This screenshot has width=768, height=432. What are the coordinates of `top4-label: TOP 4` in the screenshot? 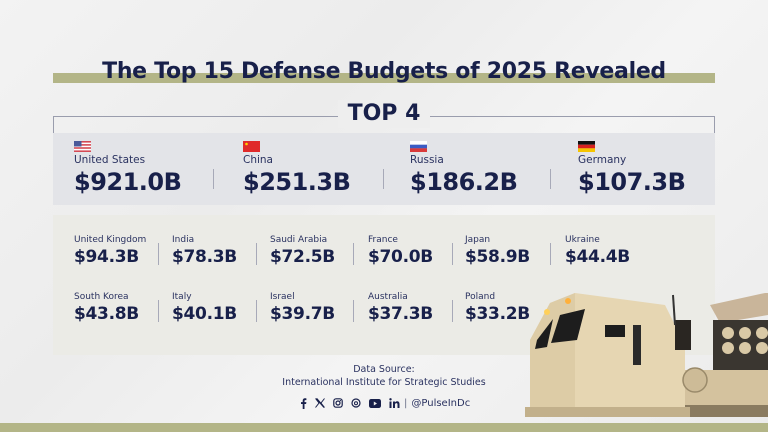 It's located at (384, 114).